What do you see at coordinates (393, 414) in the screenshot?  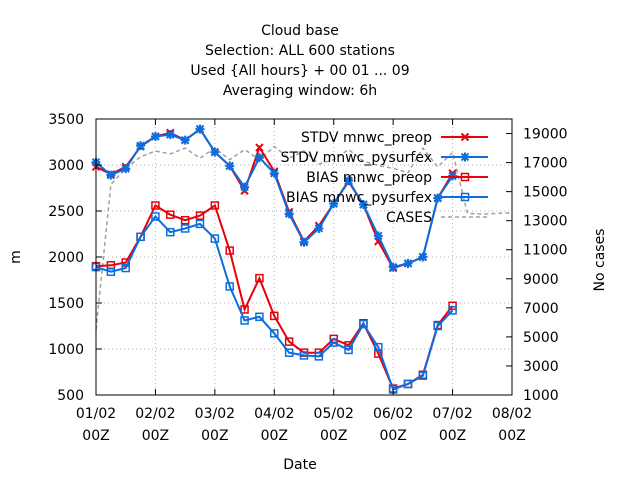 I see `x-tick-label-date: 06/02` at bounding box center [393, 414].